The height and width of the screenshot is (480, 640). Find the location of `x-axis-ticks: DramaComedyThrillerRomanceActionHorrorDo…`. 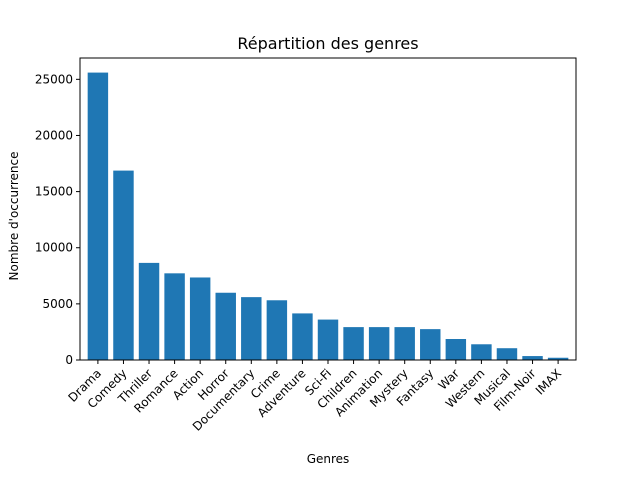

x-axis-ticks: DramaComedyThrillerRomanceActionHorrorDo… is located at coordinates (314, 397).